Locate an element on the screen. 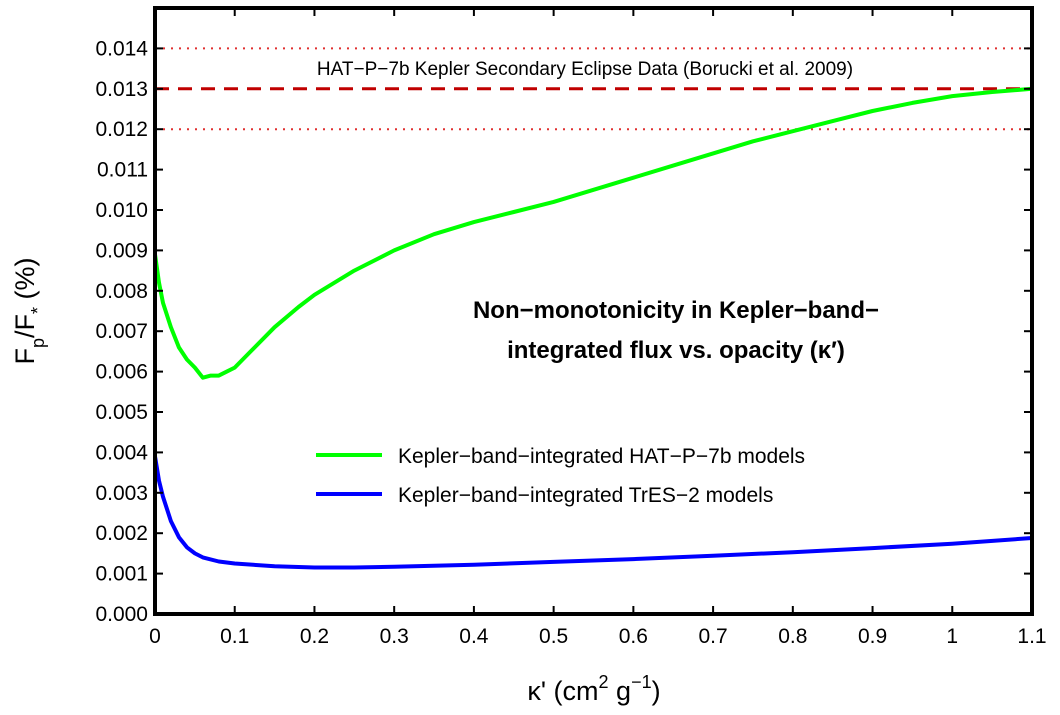 This screenshot has width=1060, height=715. y-tick-label: 0.012 is located at coordinates (121, 129).